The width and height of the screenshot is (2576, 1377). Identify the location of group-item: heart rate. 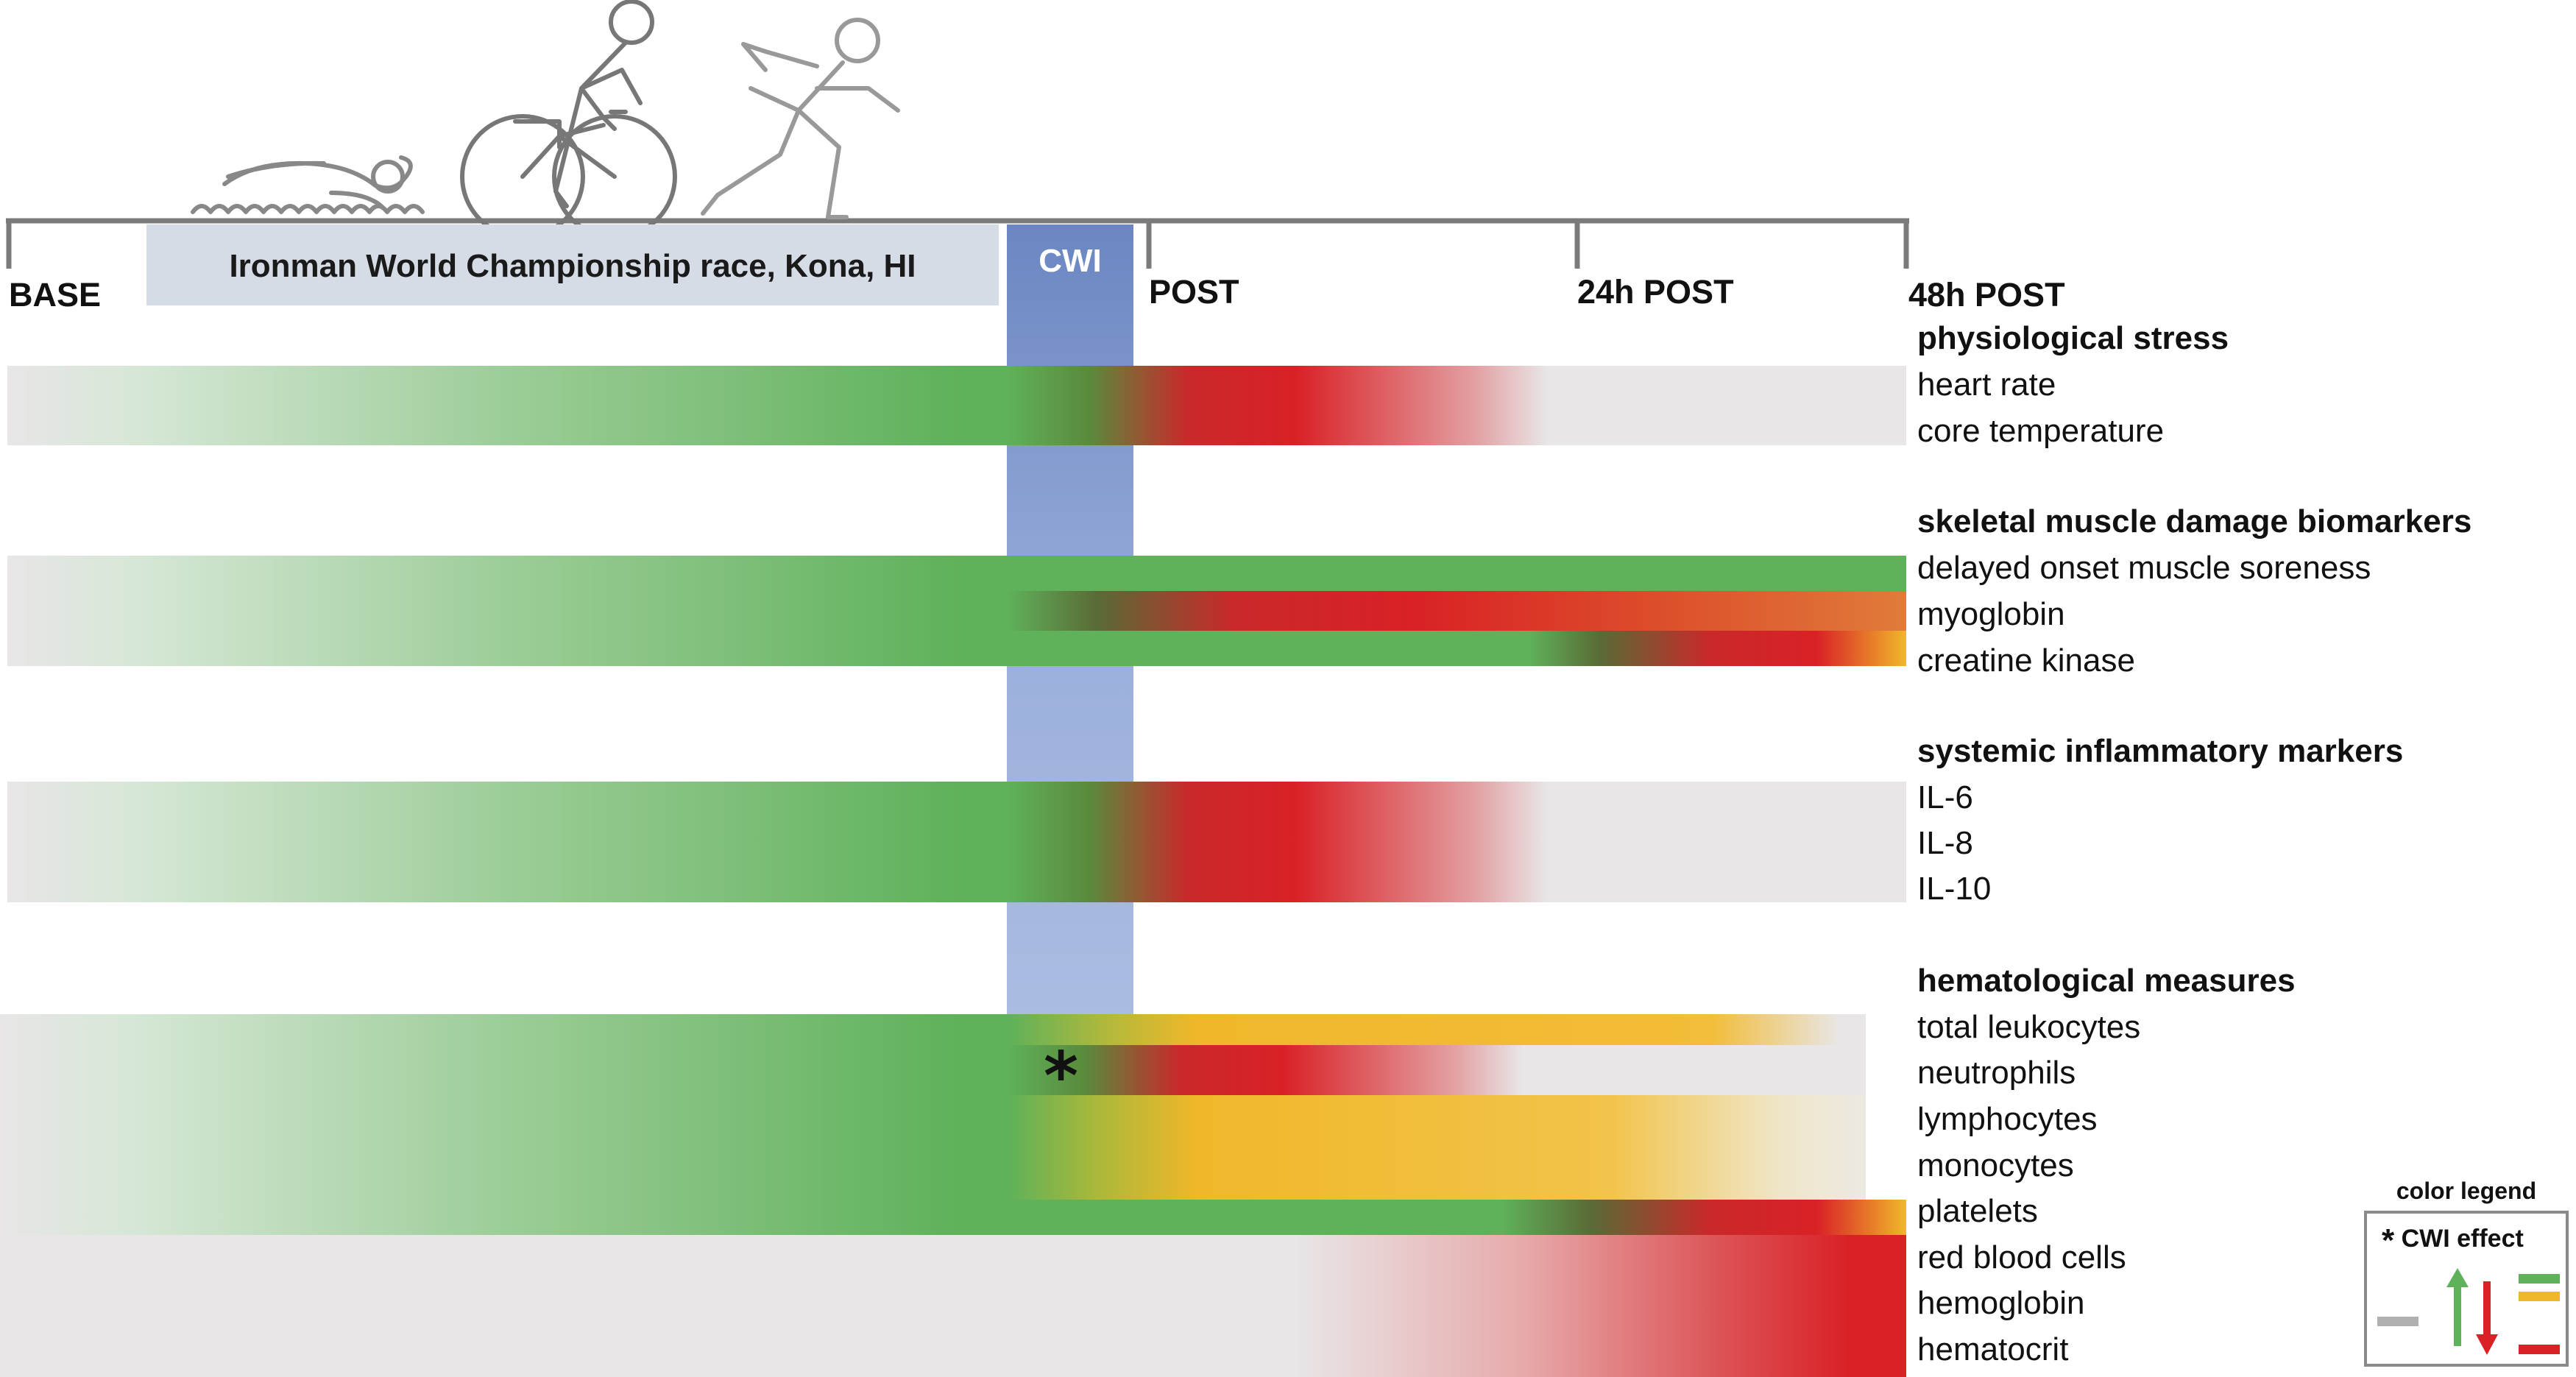
(1987, 385).